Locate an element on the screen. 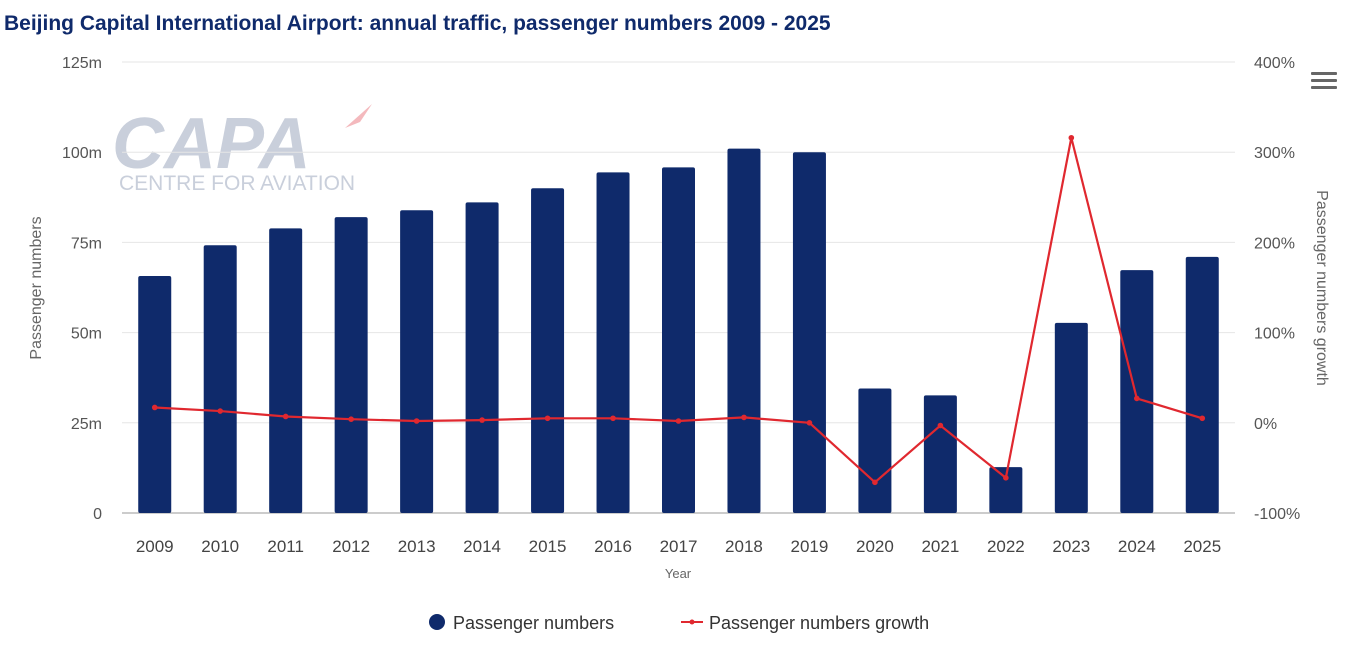 The height and width of the screenshot is (645, 1351). y-tick-label: 75m is located at coordinates (86, 243).